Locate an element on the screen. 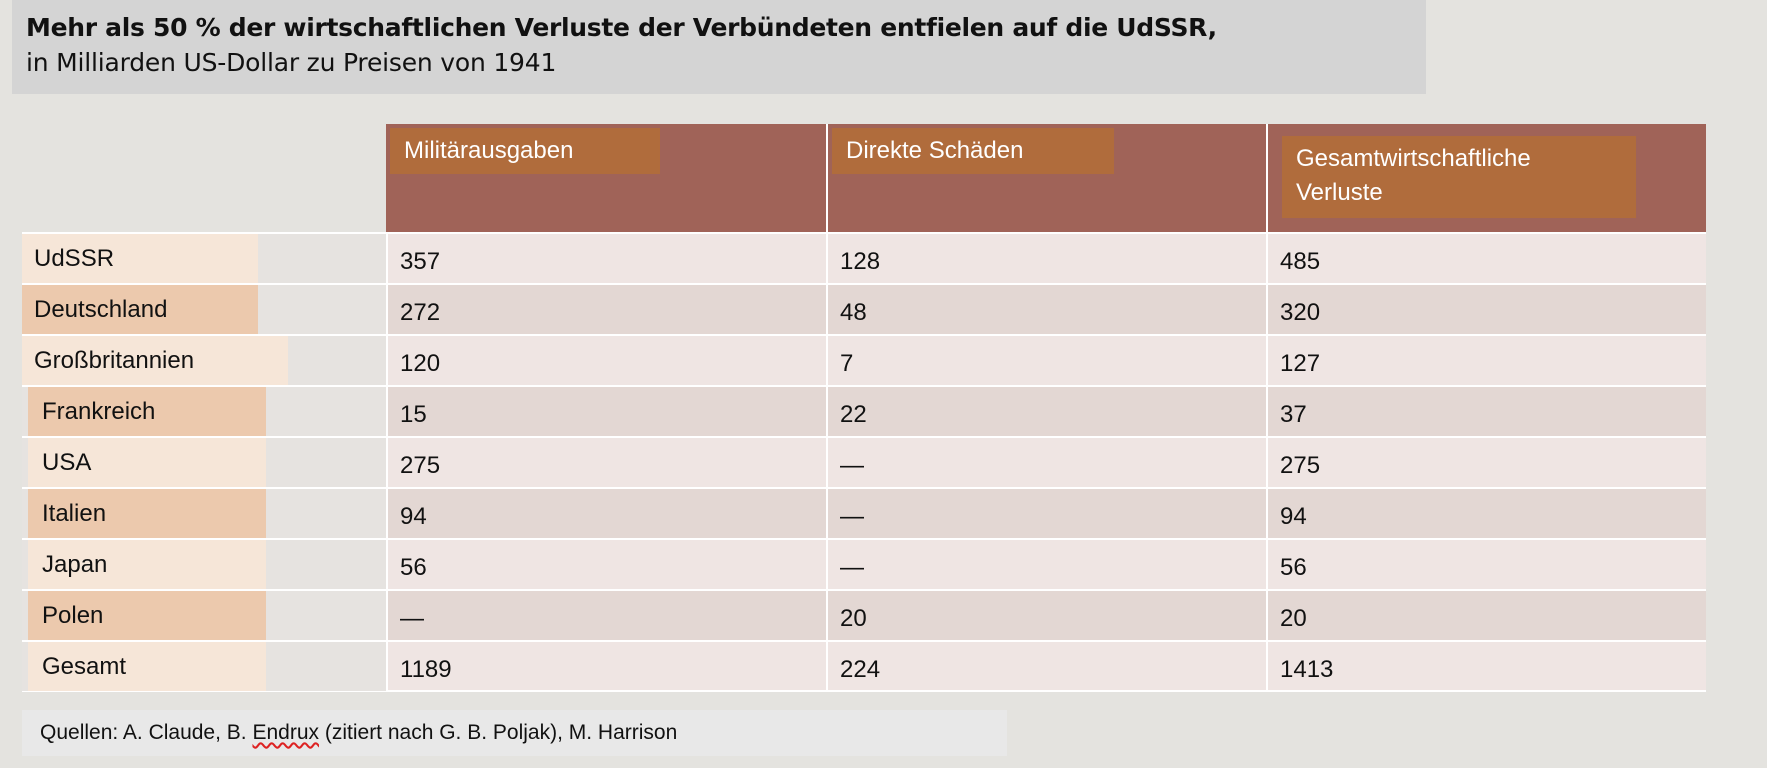  header-label-total-line1: Gesamtwirtschaftliche is located at coordinates (1413, 158).